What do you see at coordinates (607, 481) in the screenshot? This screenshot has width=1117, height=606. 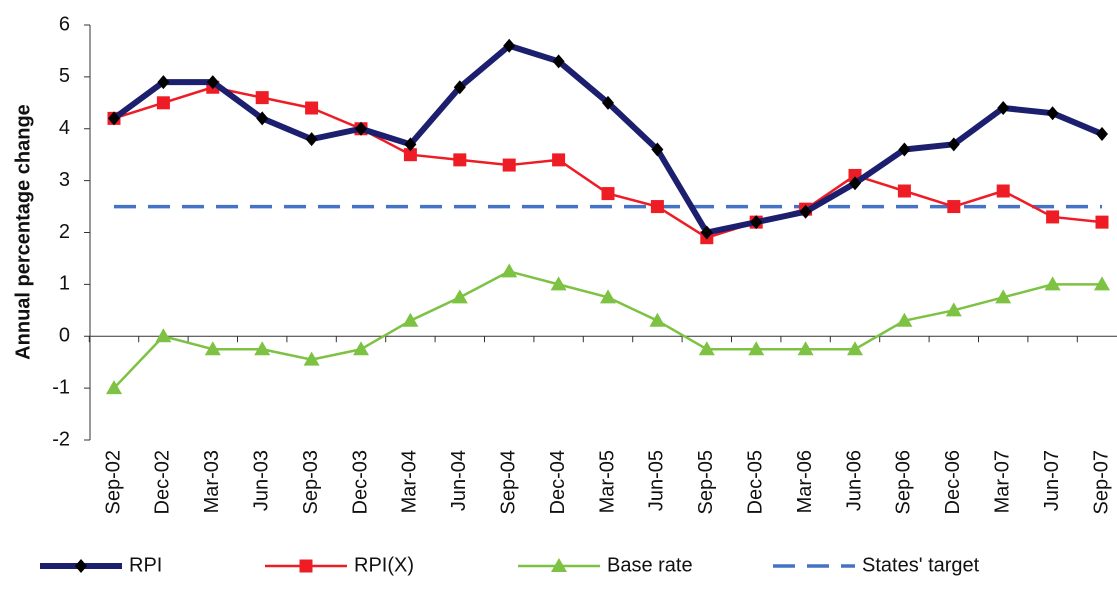 I see `x-tick-label: Mar-05` at bounding box center [607, 481].